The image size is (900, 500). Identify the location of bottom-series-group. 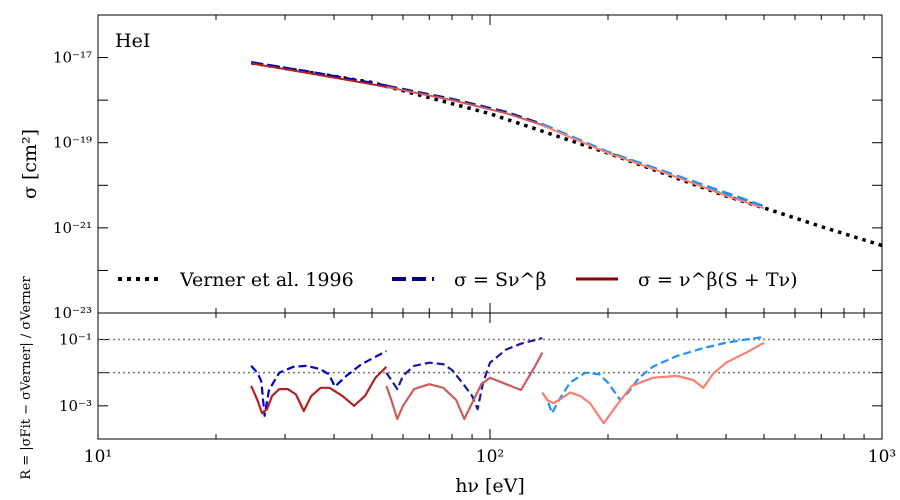
(507, 380).